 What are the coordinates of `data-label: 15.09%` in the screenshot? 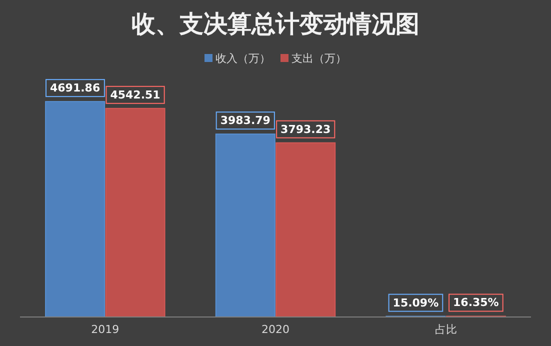 It's located at (415, 303).